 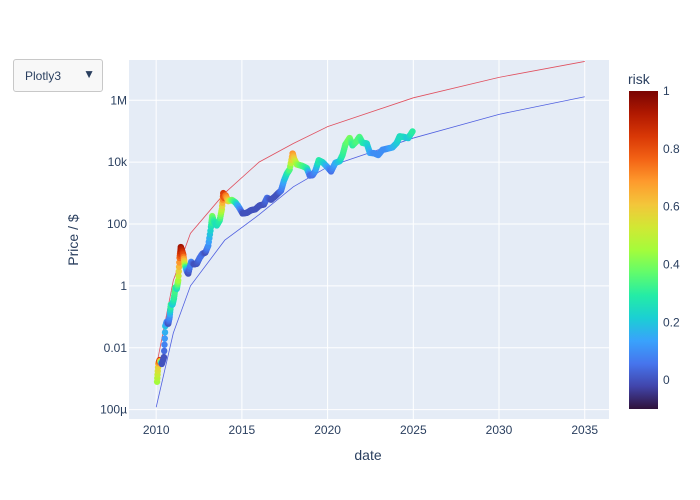 What do you see at coordinates (584, 430) in the screenshot?
I see `x-tick-label: 2035` at bounding box center [584, 430].